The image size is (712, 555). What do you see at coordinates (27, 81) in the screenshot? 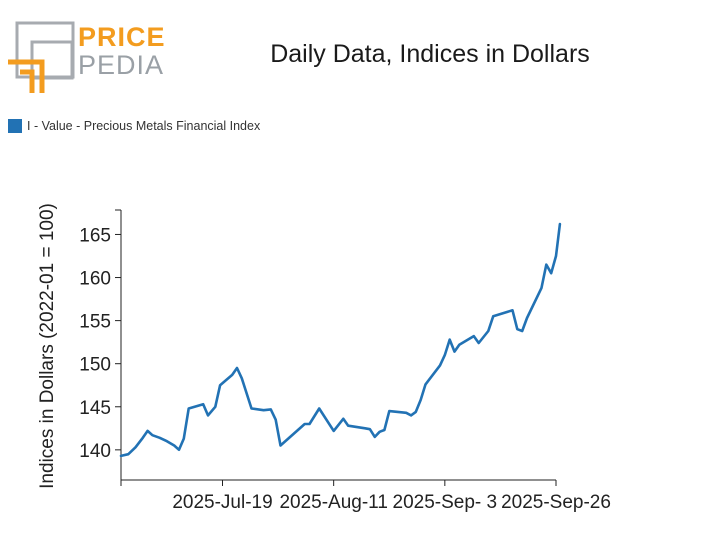
I see `logo-orange-corner-inner` at bounding box center [27, 81].